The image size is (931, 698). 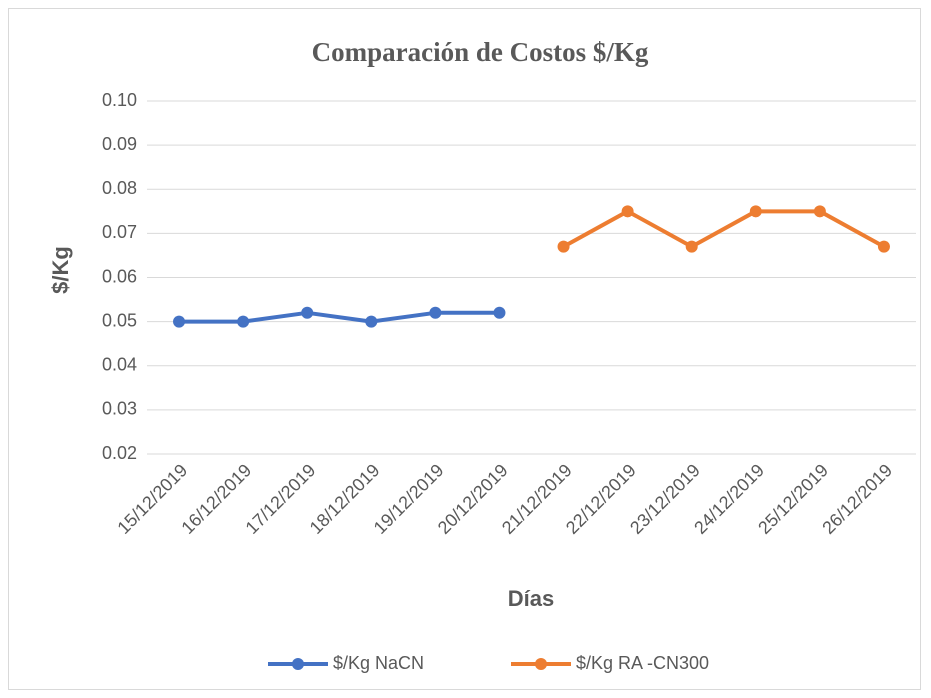 What do you see at coordinates (480, 52) in the screenshot?
I see `chart-title: Comparación de Costos $/Kg` at bounding box center [480, 52].